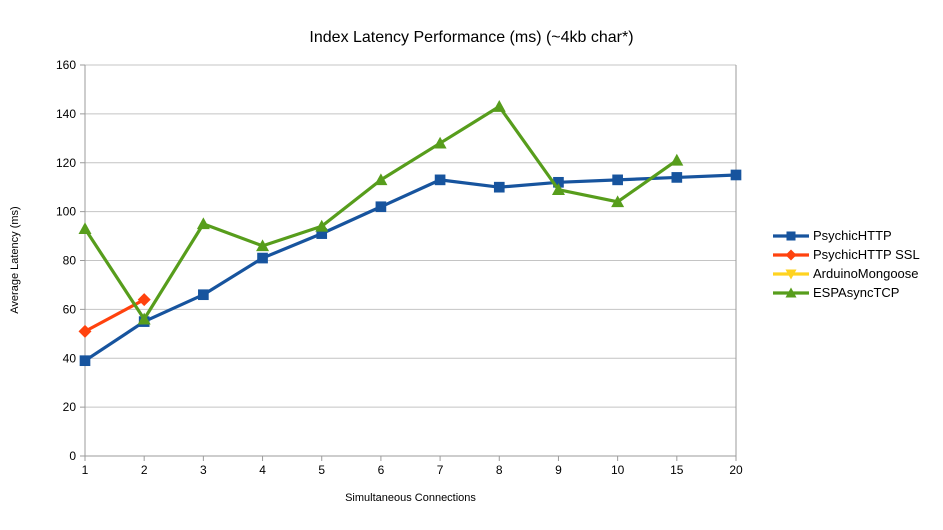 Image resolution: width=943 pixels, height=530 pixels. Describe the element at coordinates (262, 470) in the screenshot. I see `x-tick-label: 4` at that location.